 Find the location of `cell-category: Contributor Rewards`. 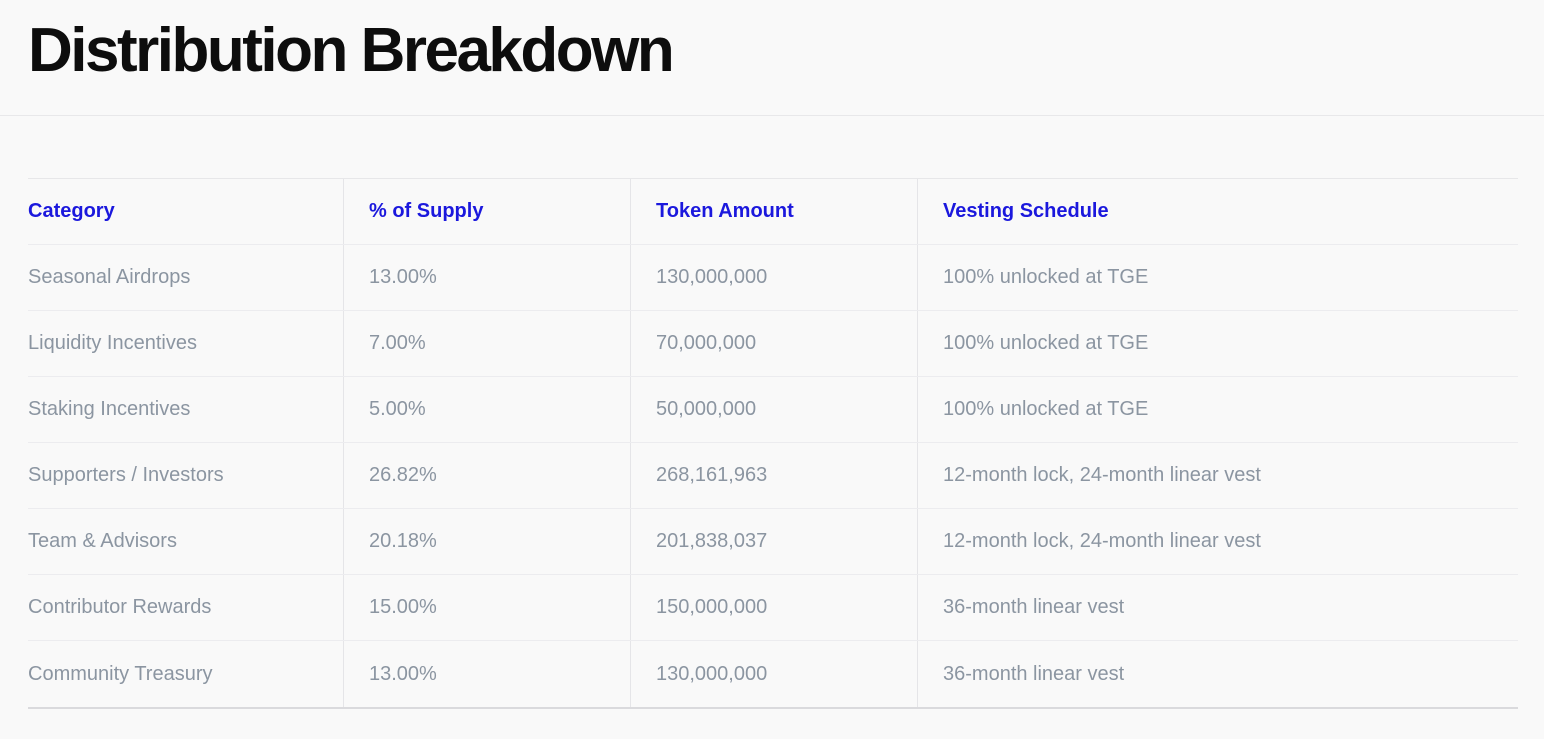

cell-category: Contributor Rewards is located at coordinates (120, 607).